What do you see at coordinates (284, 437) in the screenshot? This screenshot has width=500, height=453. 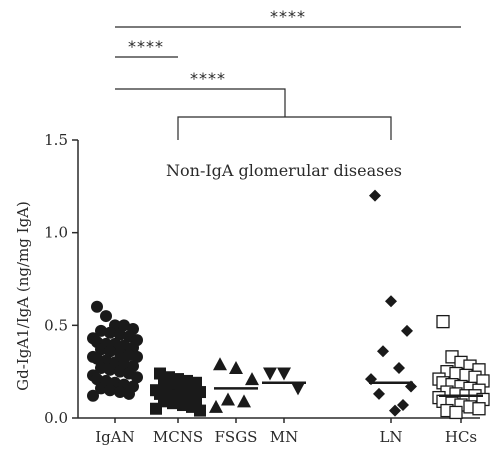 I see `x-tick-label: MN` at bounding box center [284, 437].